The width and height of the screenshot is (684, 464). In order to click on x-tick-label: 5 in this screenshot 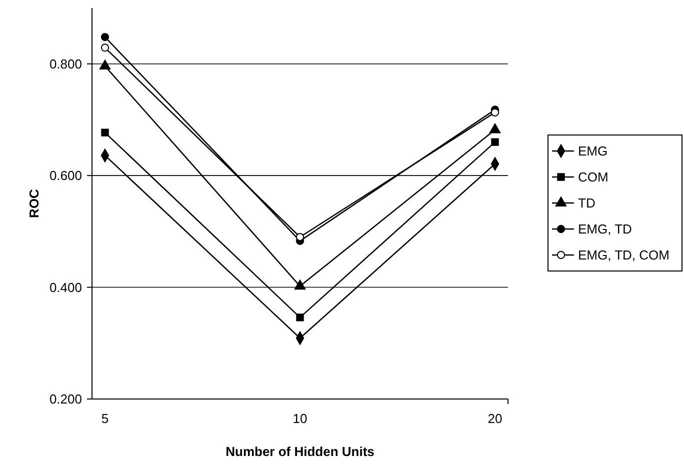, I will do `click(105, 418)`.